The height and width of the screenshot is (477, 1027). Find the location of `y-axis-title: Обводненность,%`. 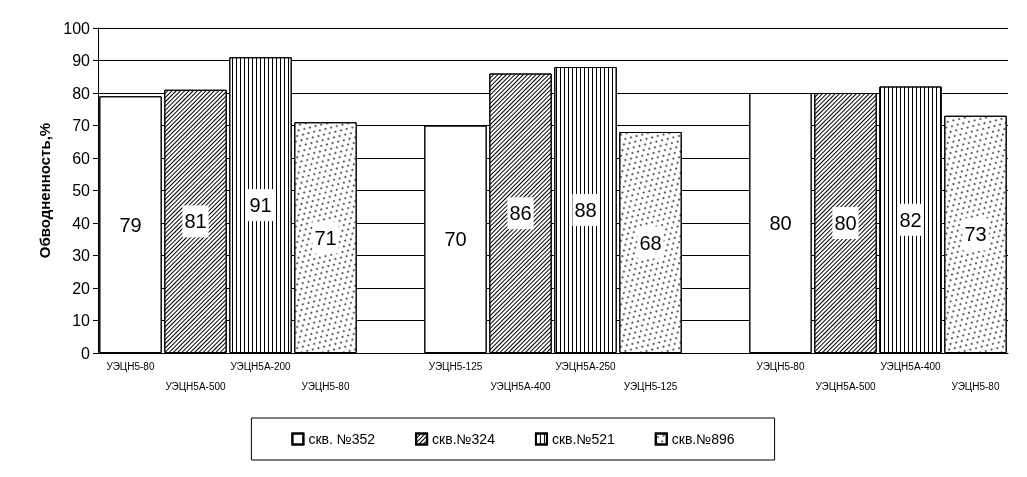

y-axis-title: Обводненность,% is located at coordinates (45, 190).